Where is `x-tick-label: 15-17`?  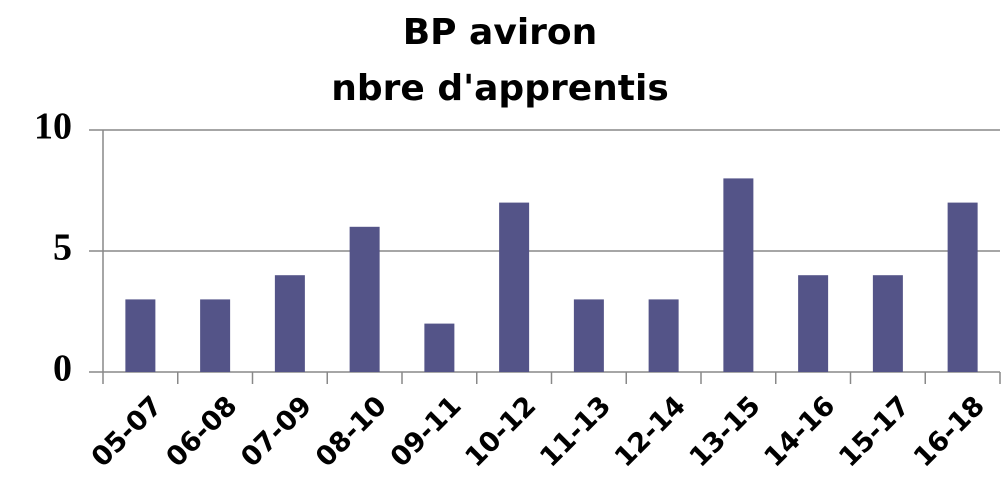
x-tick-label: 15-17 is located at coordinates (874, 431).